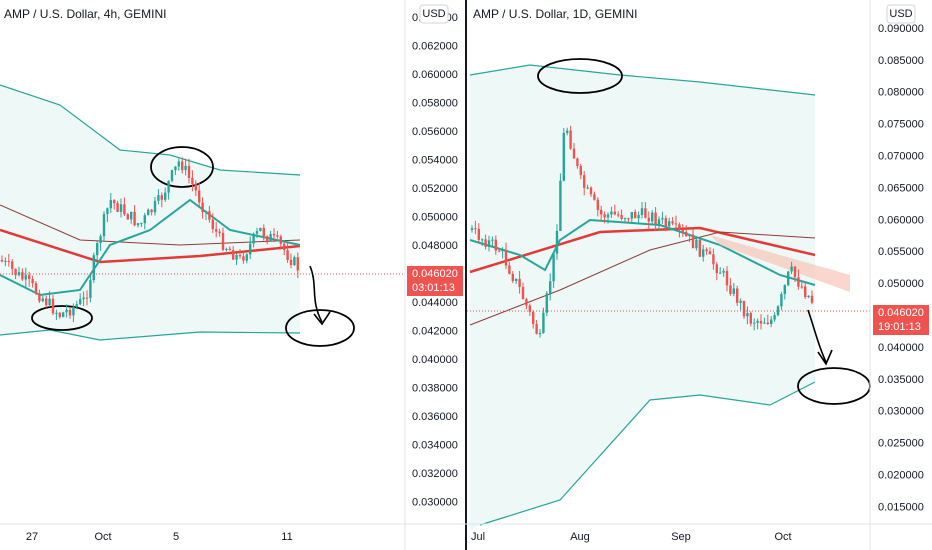 The image size is (932, 550). I want to click on x-axis-label: 27, so click(32, 537).